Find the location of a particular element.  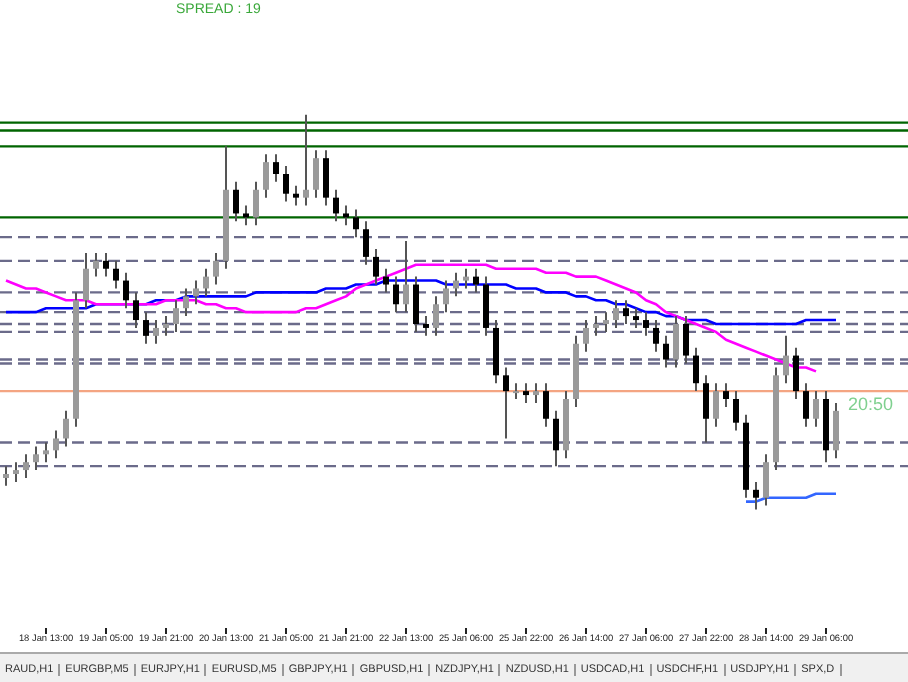

text: 20:50 is located at coordinates (871, 403).